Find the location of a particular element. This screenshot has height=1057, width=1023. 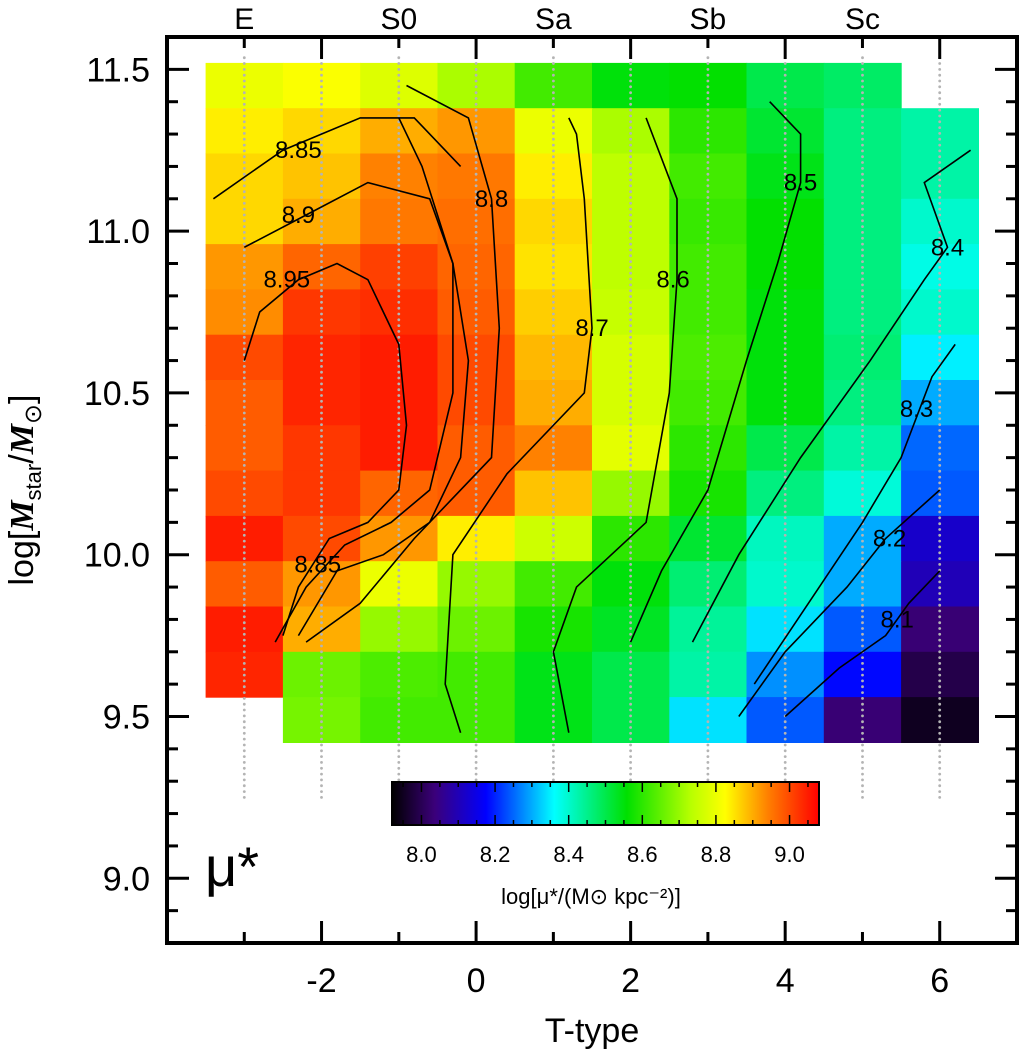

y-tick-label: 10.0 is located at coordinates (117, 556).